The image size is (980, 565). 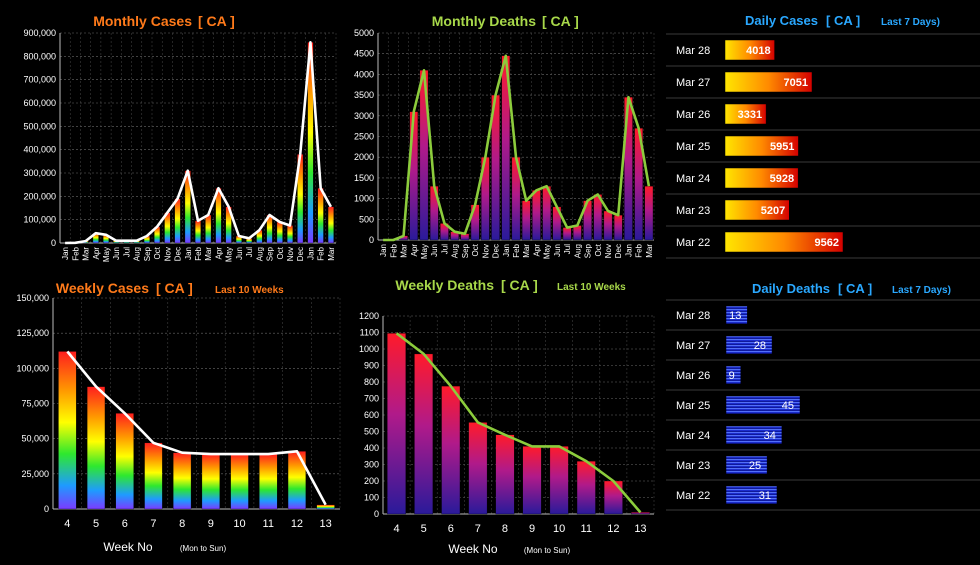 What do you see at coordinates (760, 346) in the screenshot?
I see `data-label: 28` at bounding box center [760, 346].